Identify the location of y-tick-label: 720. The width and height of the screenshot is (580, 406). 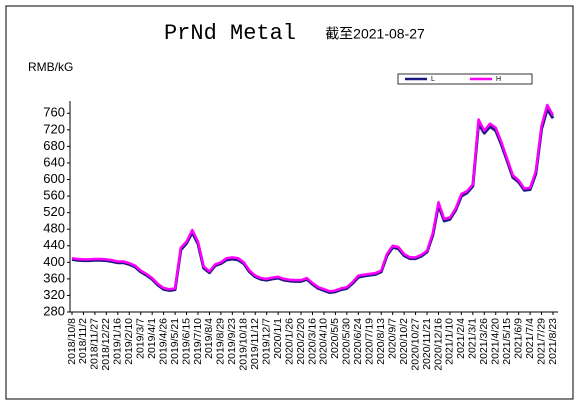
(54, 128).